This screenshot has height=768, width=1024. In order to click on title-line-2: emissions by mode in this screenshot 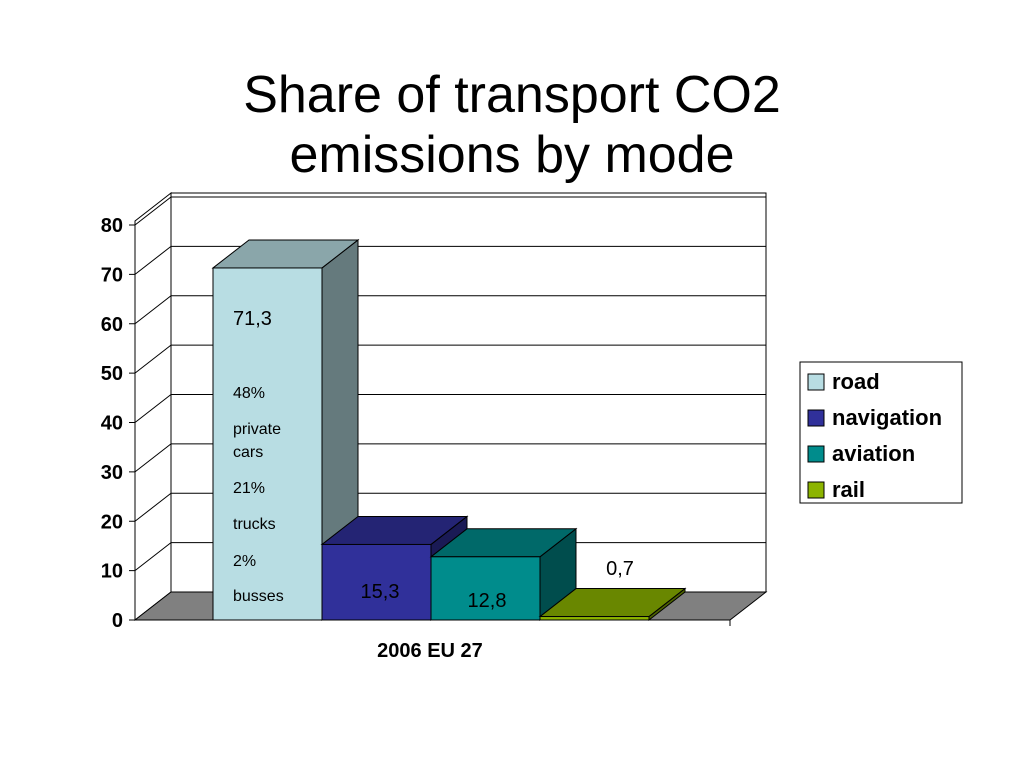, I will do `click(512, 154)`.